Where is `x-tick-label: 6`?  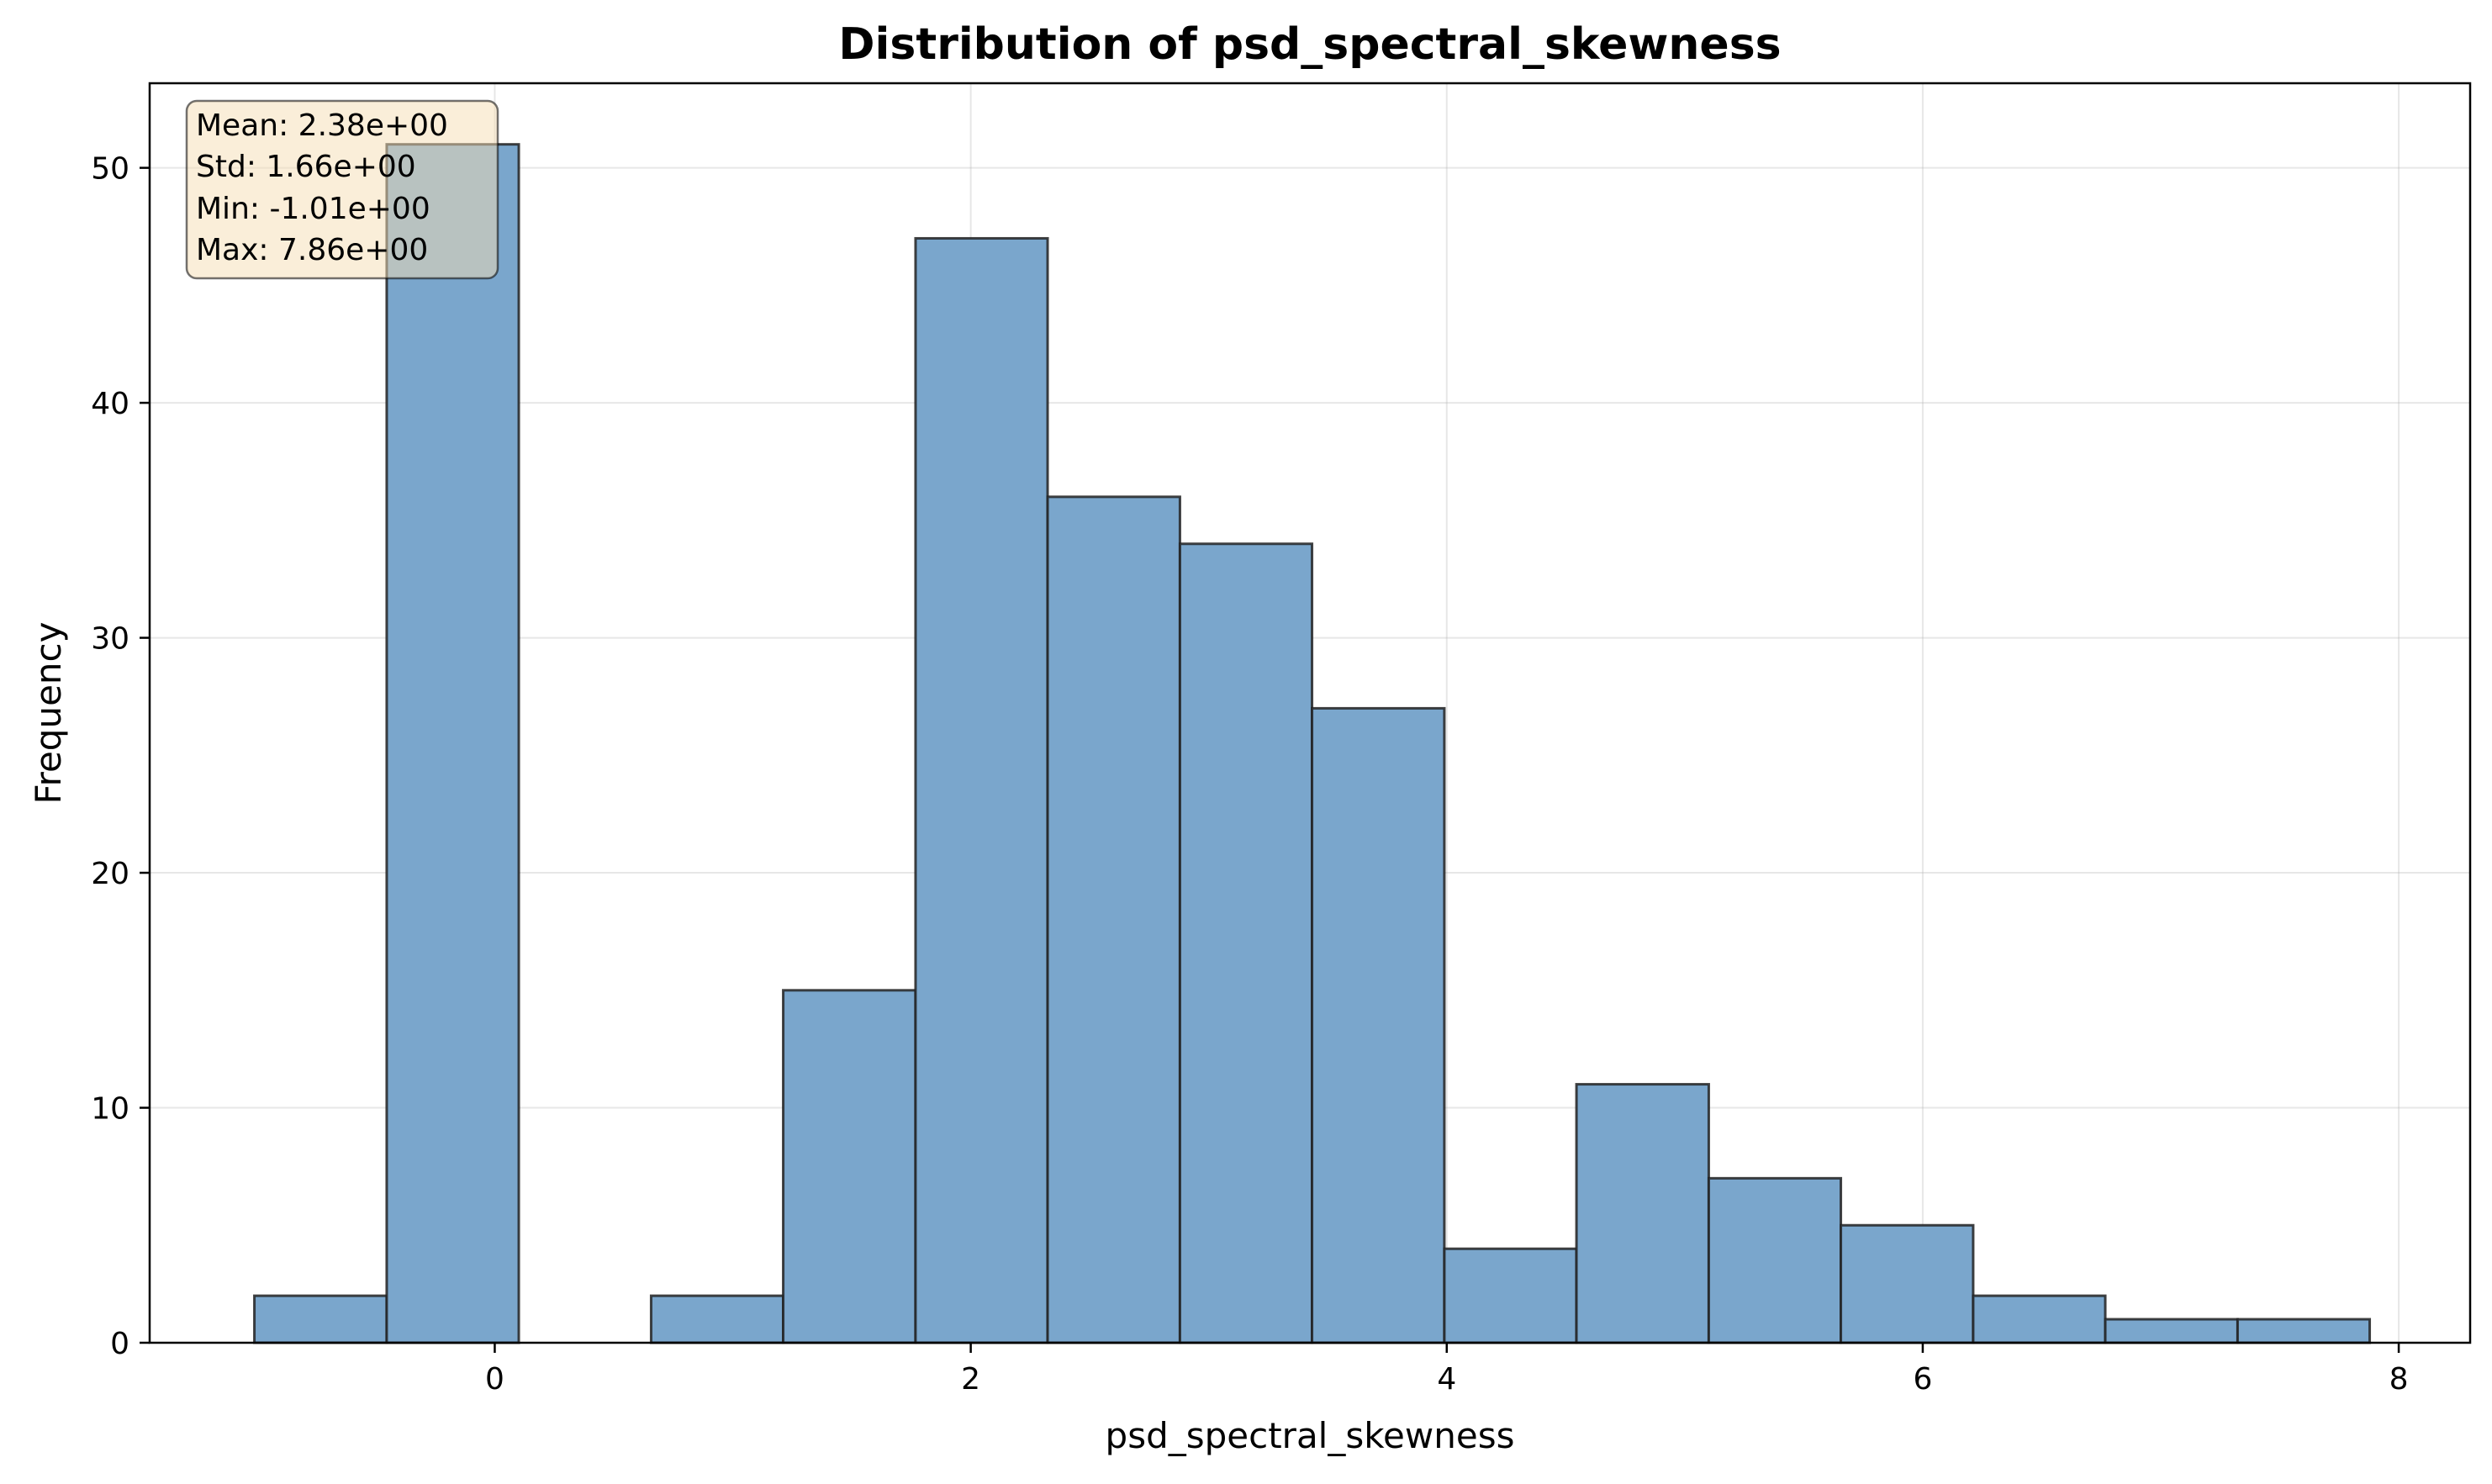
x-tick-label: 6 is located at coordinates (1922, 1379).